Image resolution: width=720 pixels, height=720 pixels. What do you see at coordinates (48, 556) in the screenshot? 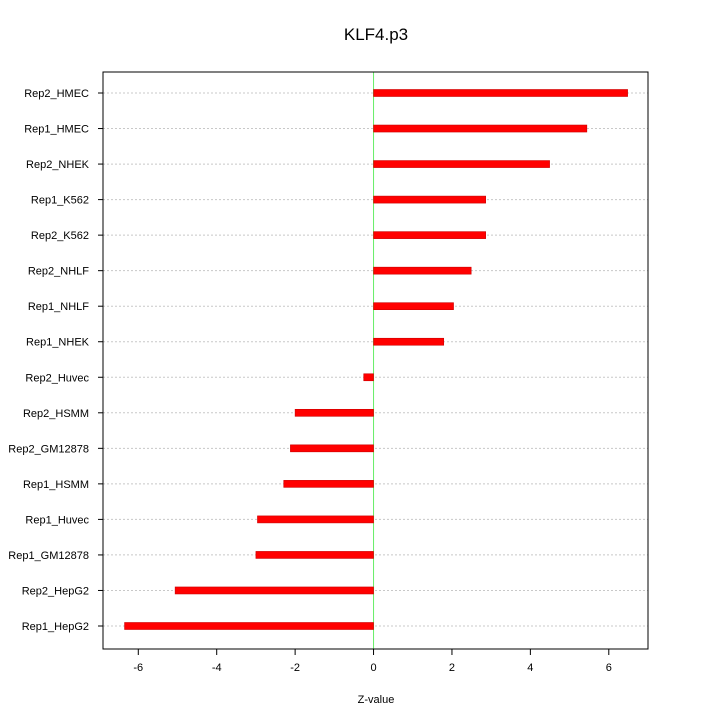
I see `category-label: Rep1_GM12878` at bounding box center [48, 556].